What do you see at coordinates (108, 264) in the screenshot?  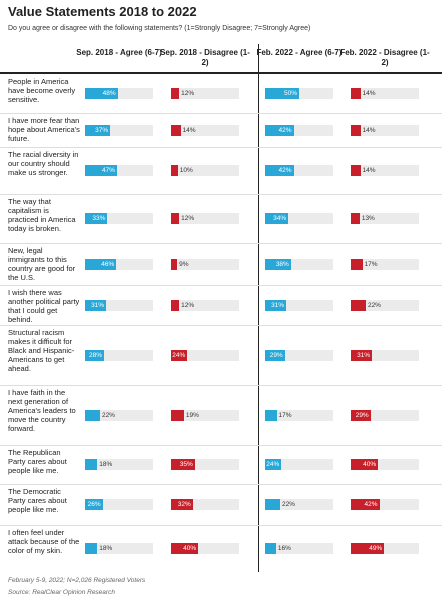 I see `value-label: 46%` at bounding box center [108, 264].